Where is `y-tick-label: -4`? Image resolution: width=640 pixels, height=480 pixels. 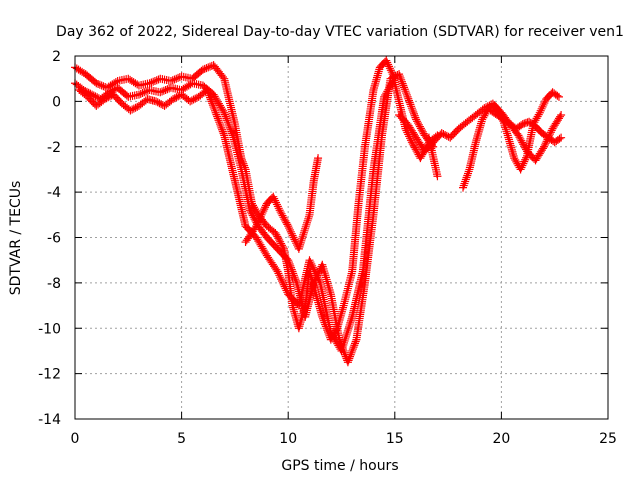
y-tick-label: -4 is located at coordinates (54, 193).